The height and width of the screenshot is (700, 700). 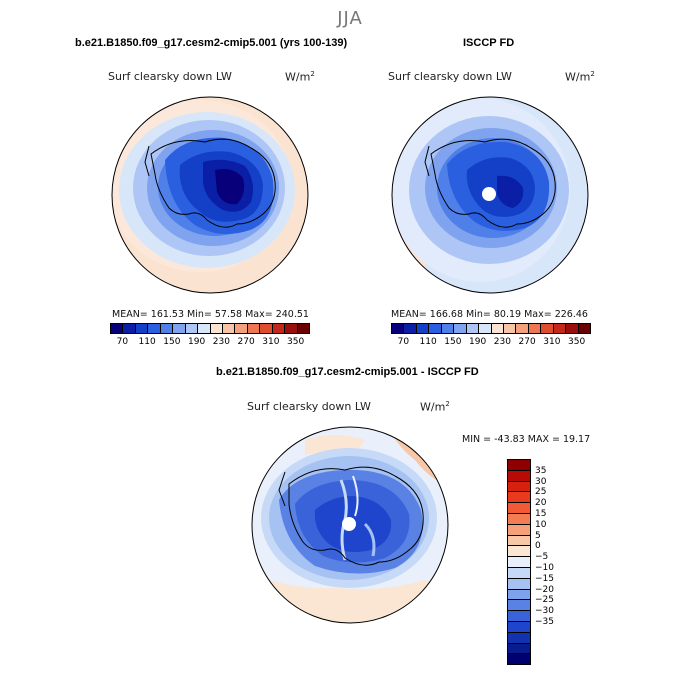 I want to click on panel-2-title: ISCCP FD, so click(x=489, y=43).